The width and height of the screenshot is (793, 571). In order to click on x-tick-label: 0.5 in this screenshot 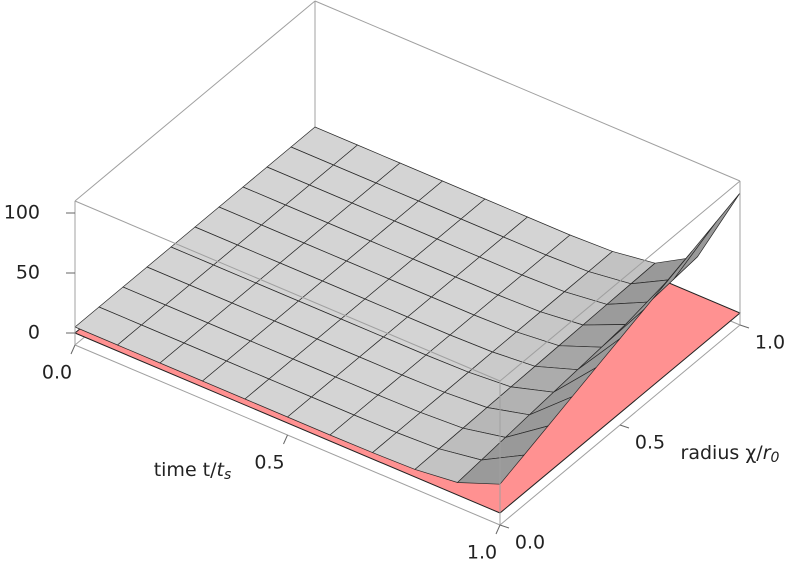, I will do `click(269, 463)`.